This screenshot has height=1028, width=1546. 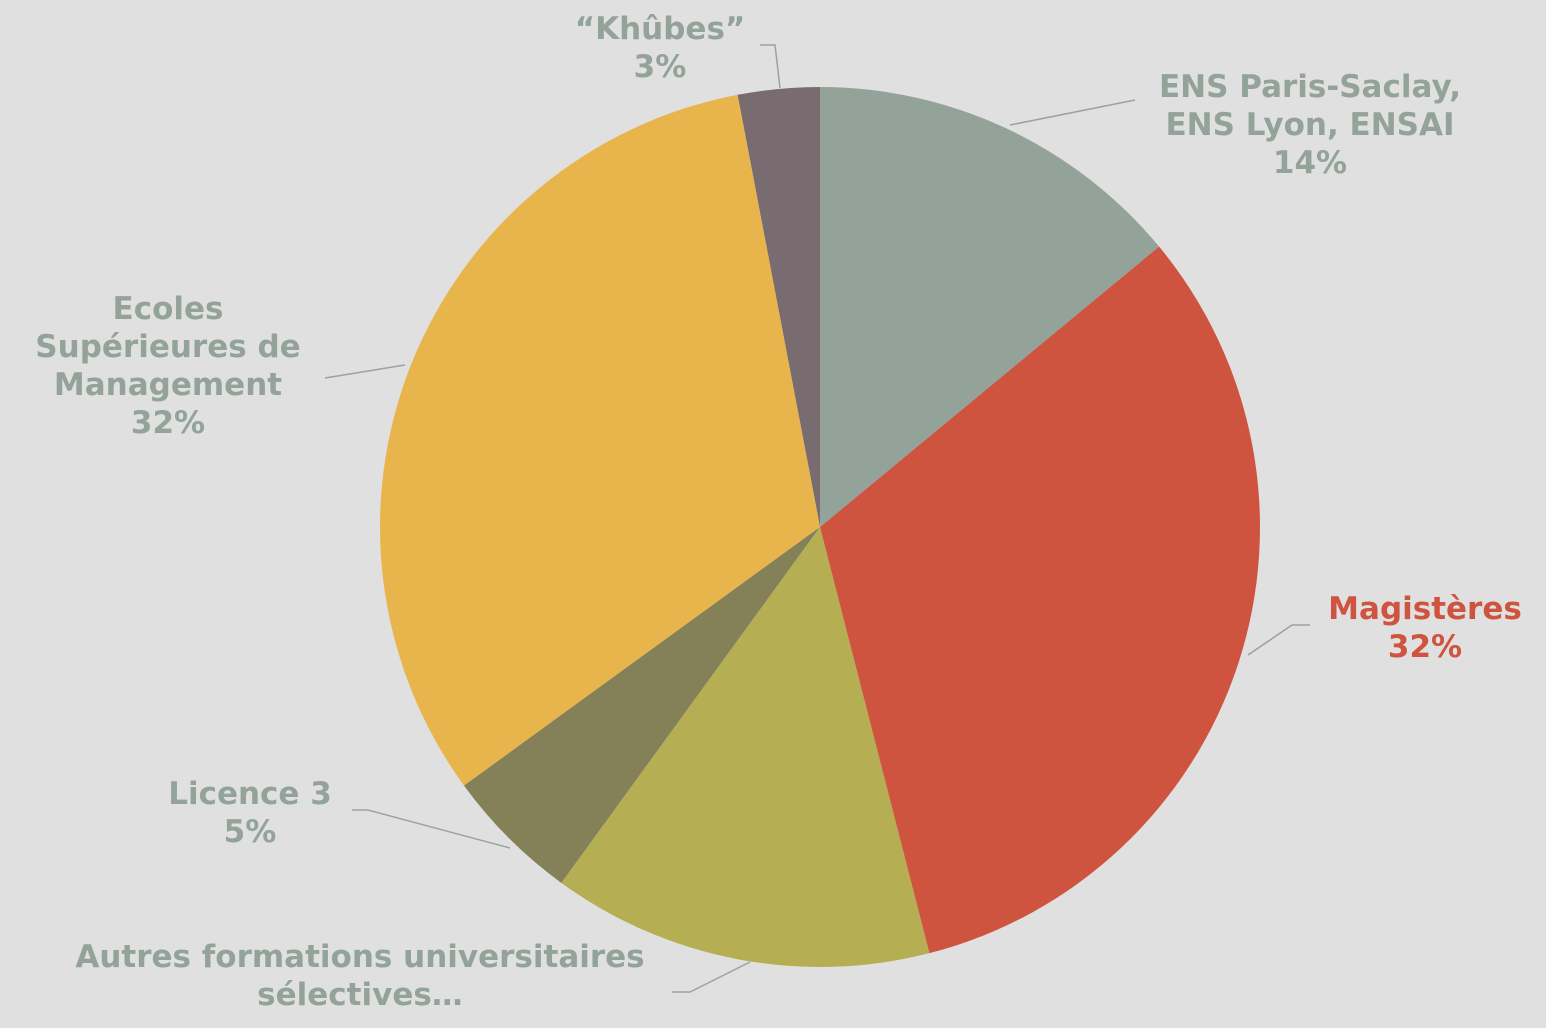 I want to click on category-label: Magistères, so click(x=1425, y=609).